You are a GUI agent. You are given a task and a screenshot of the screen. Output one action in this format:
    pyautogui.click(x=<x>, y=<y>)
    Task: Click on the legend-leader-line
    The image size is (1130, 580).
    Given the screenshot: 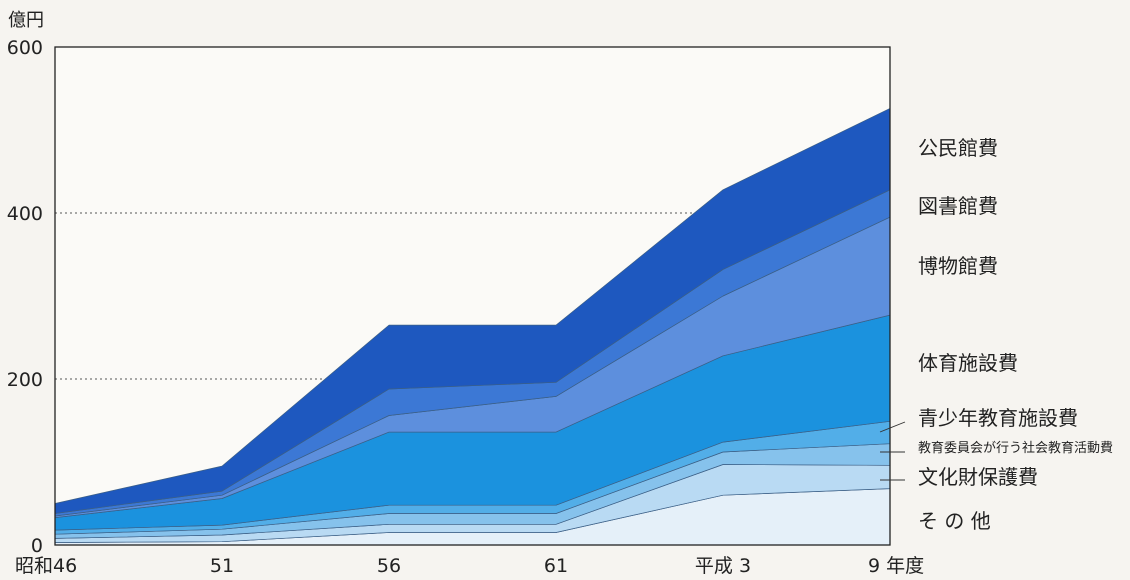 What is the action you would take?
    pyautogui.click(x=892, y=427)
    